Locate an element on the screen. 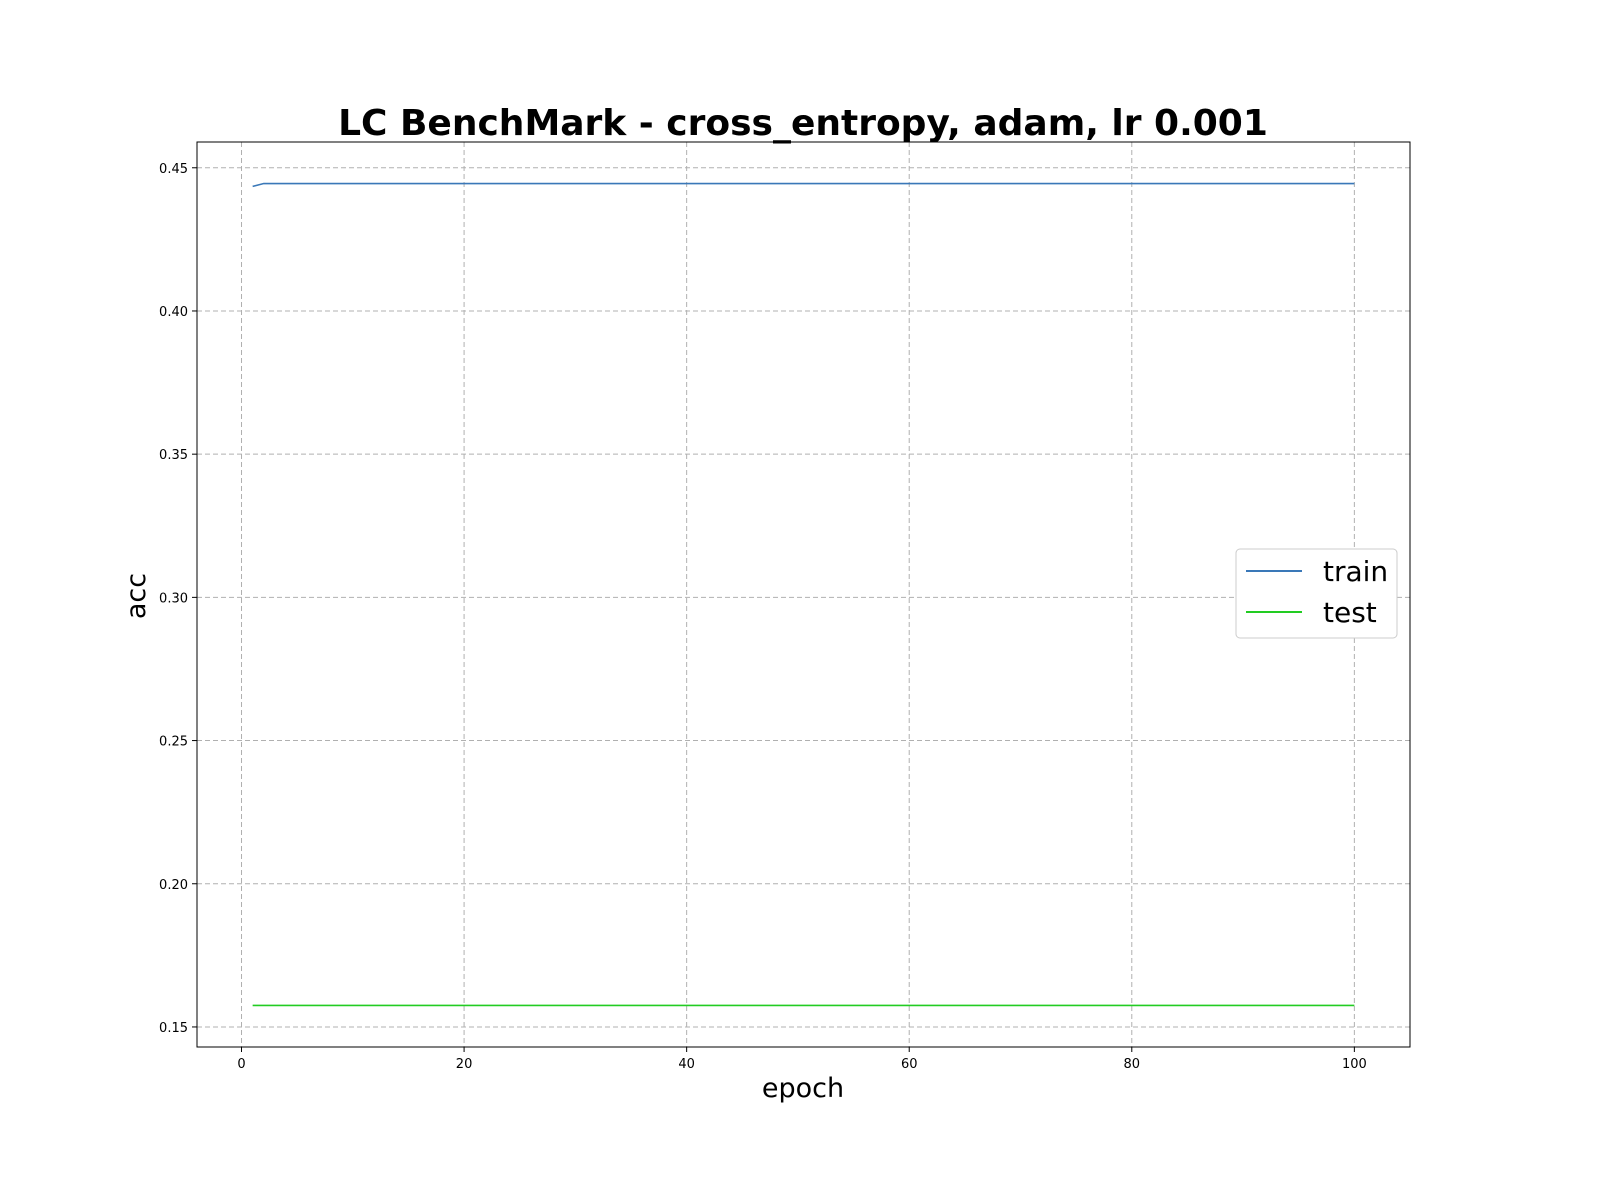 The height and width of the screenshot is (1200, 1600). legend-test-label: test is located at coordinates (1350, 612).